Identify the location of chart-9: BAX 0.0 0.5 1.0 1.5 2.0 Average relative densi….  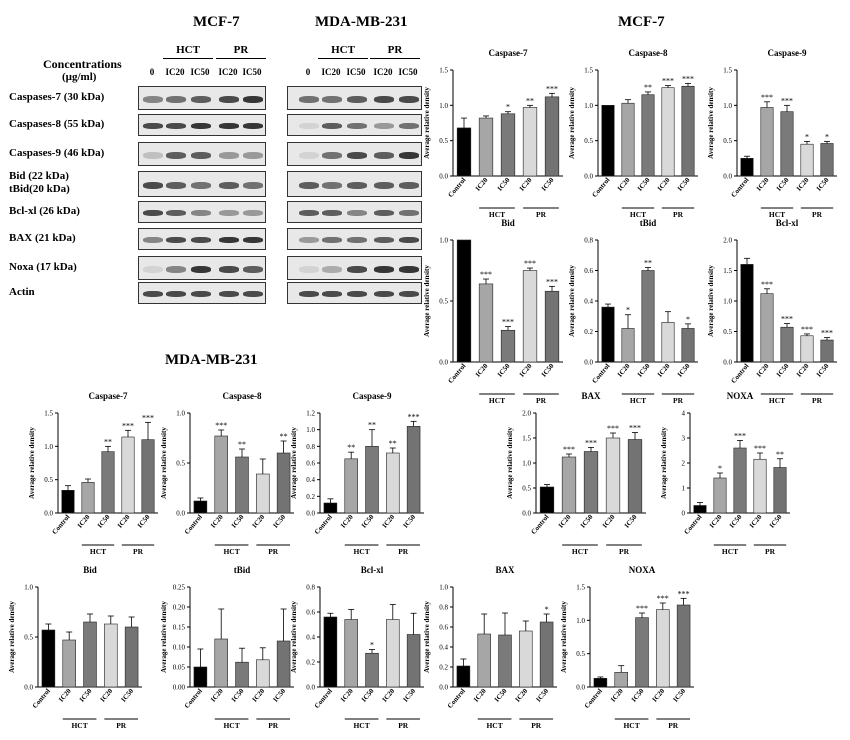
(576, 473).